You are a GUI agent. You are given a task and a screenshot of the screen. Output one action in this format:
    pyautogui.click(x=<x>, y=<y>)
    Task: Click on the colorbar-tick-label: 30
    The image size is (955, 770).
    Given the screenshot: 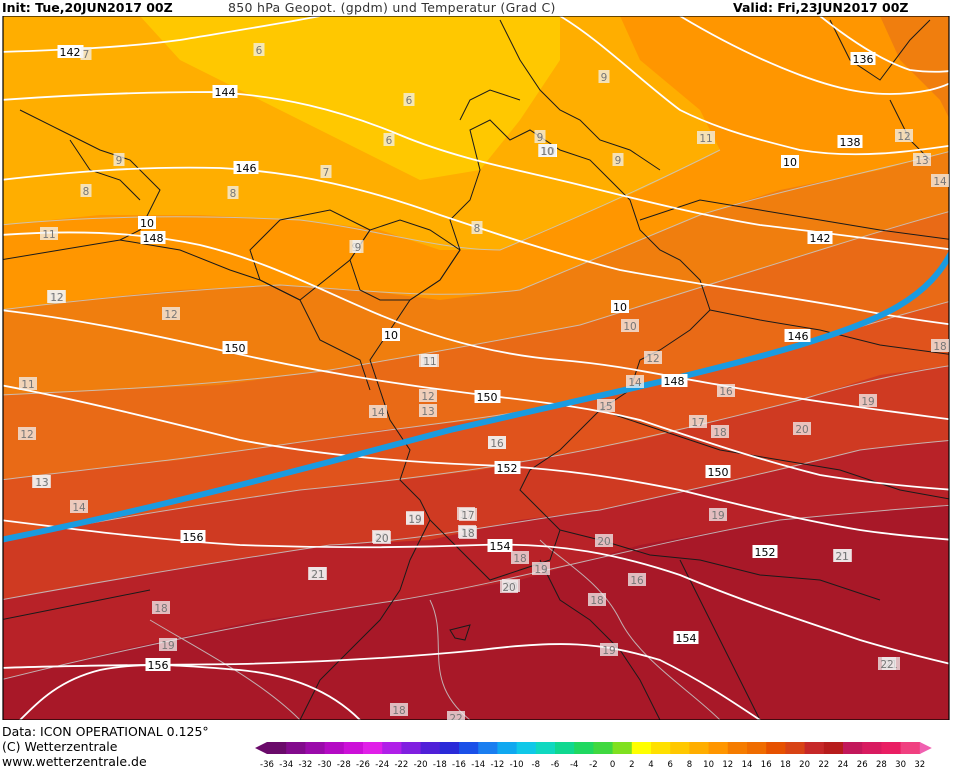 What is the action you would take?
    pyautogui.click(x=900, y=765)
    